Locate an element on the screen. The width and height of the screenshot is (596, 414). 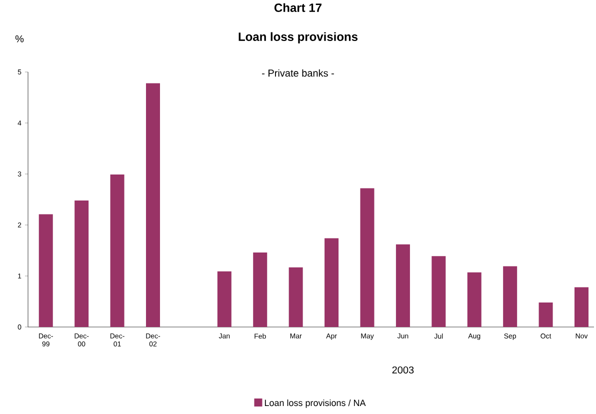
legend-label: Loan loss provisions / NA is located at coordinates (315, 403).